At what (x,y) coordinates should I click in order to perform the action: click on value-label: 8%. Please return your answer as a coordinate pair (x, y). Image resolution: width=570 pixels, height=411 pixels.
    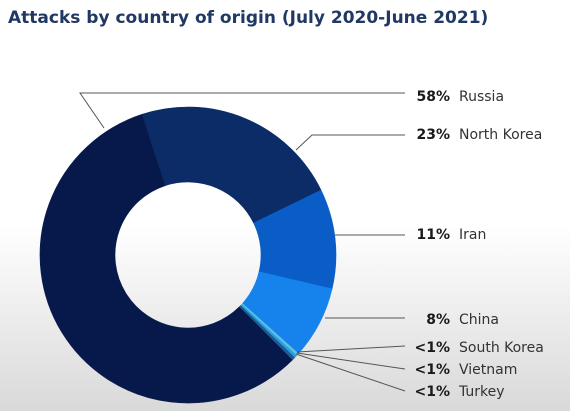
    Looking at the image, I should click on (438, 320).